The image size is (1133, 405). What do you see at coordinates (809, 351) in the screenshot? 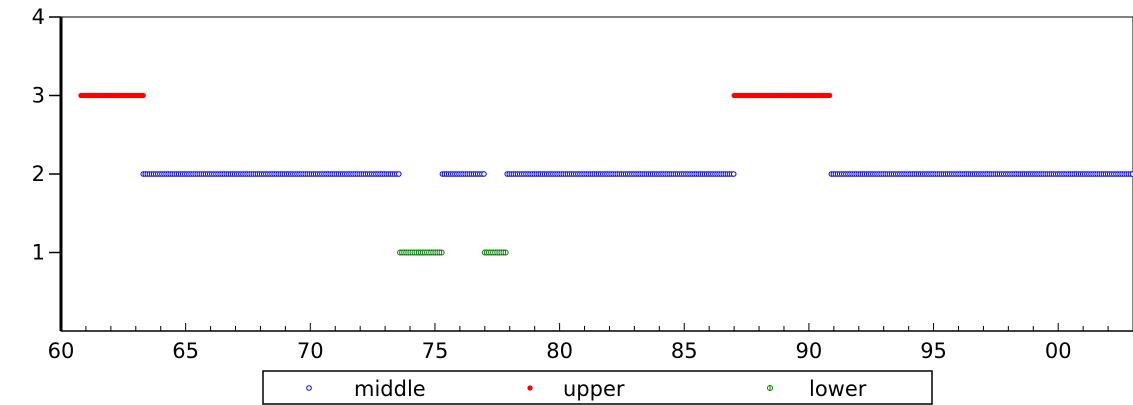
I see `x-tick-label: 90` at bounding box center [809, 351].